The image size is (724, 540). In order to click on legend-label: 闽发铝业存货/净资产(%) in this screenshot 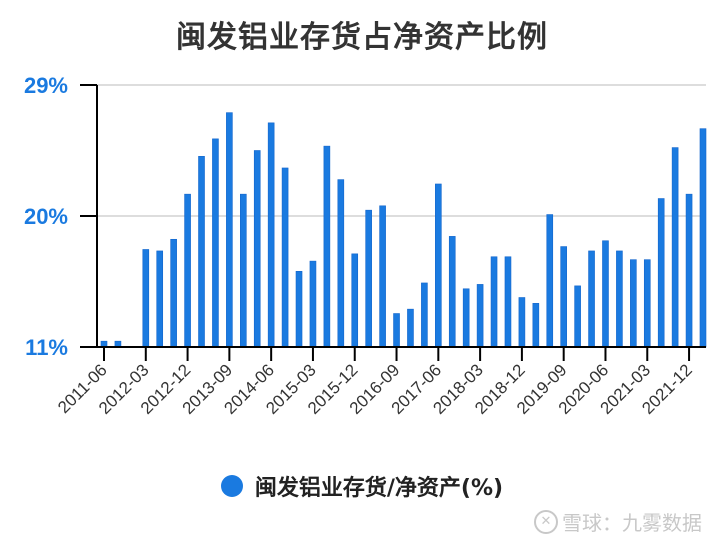, I will do `click(379, 488)`.